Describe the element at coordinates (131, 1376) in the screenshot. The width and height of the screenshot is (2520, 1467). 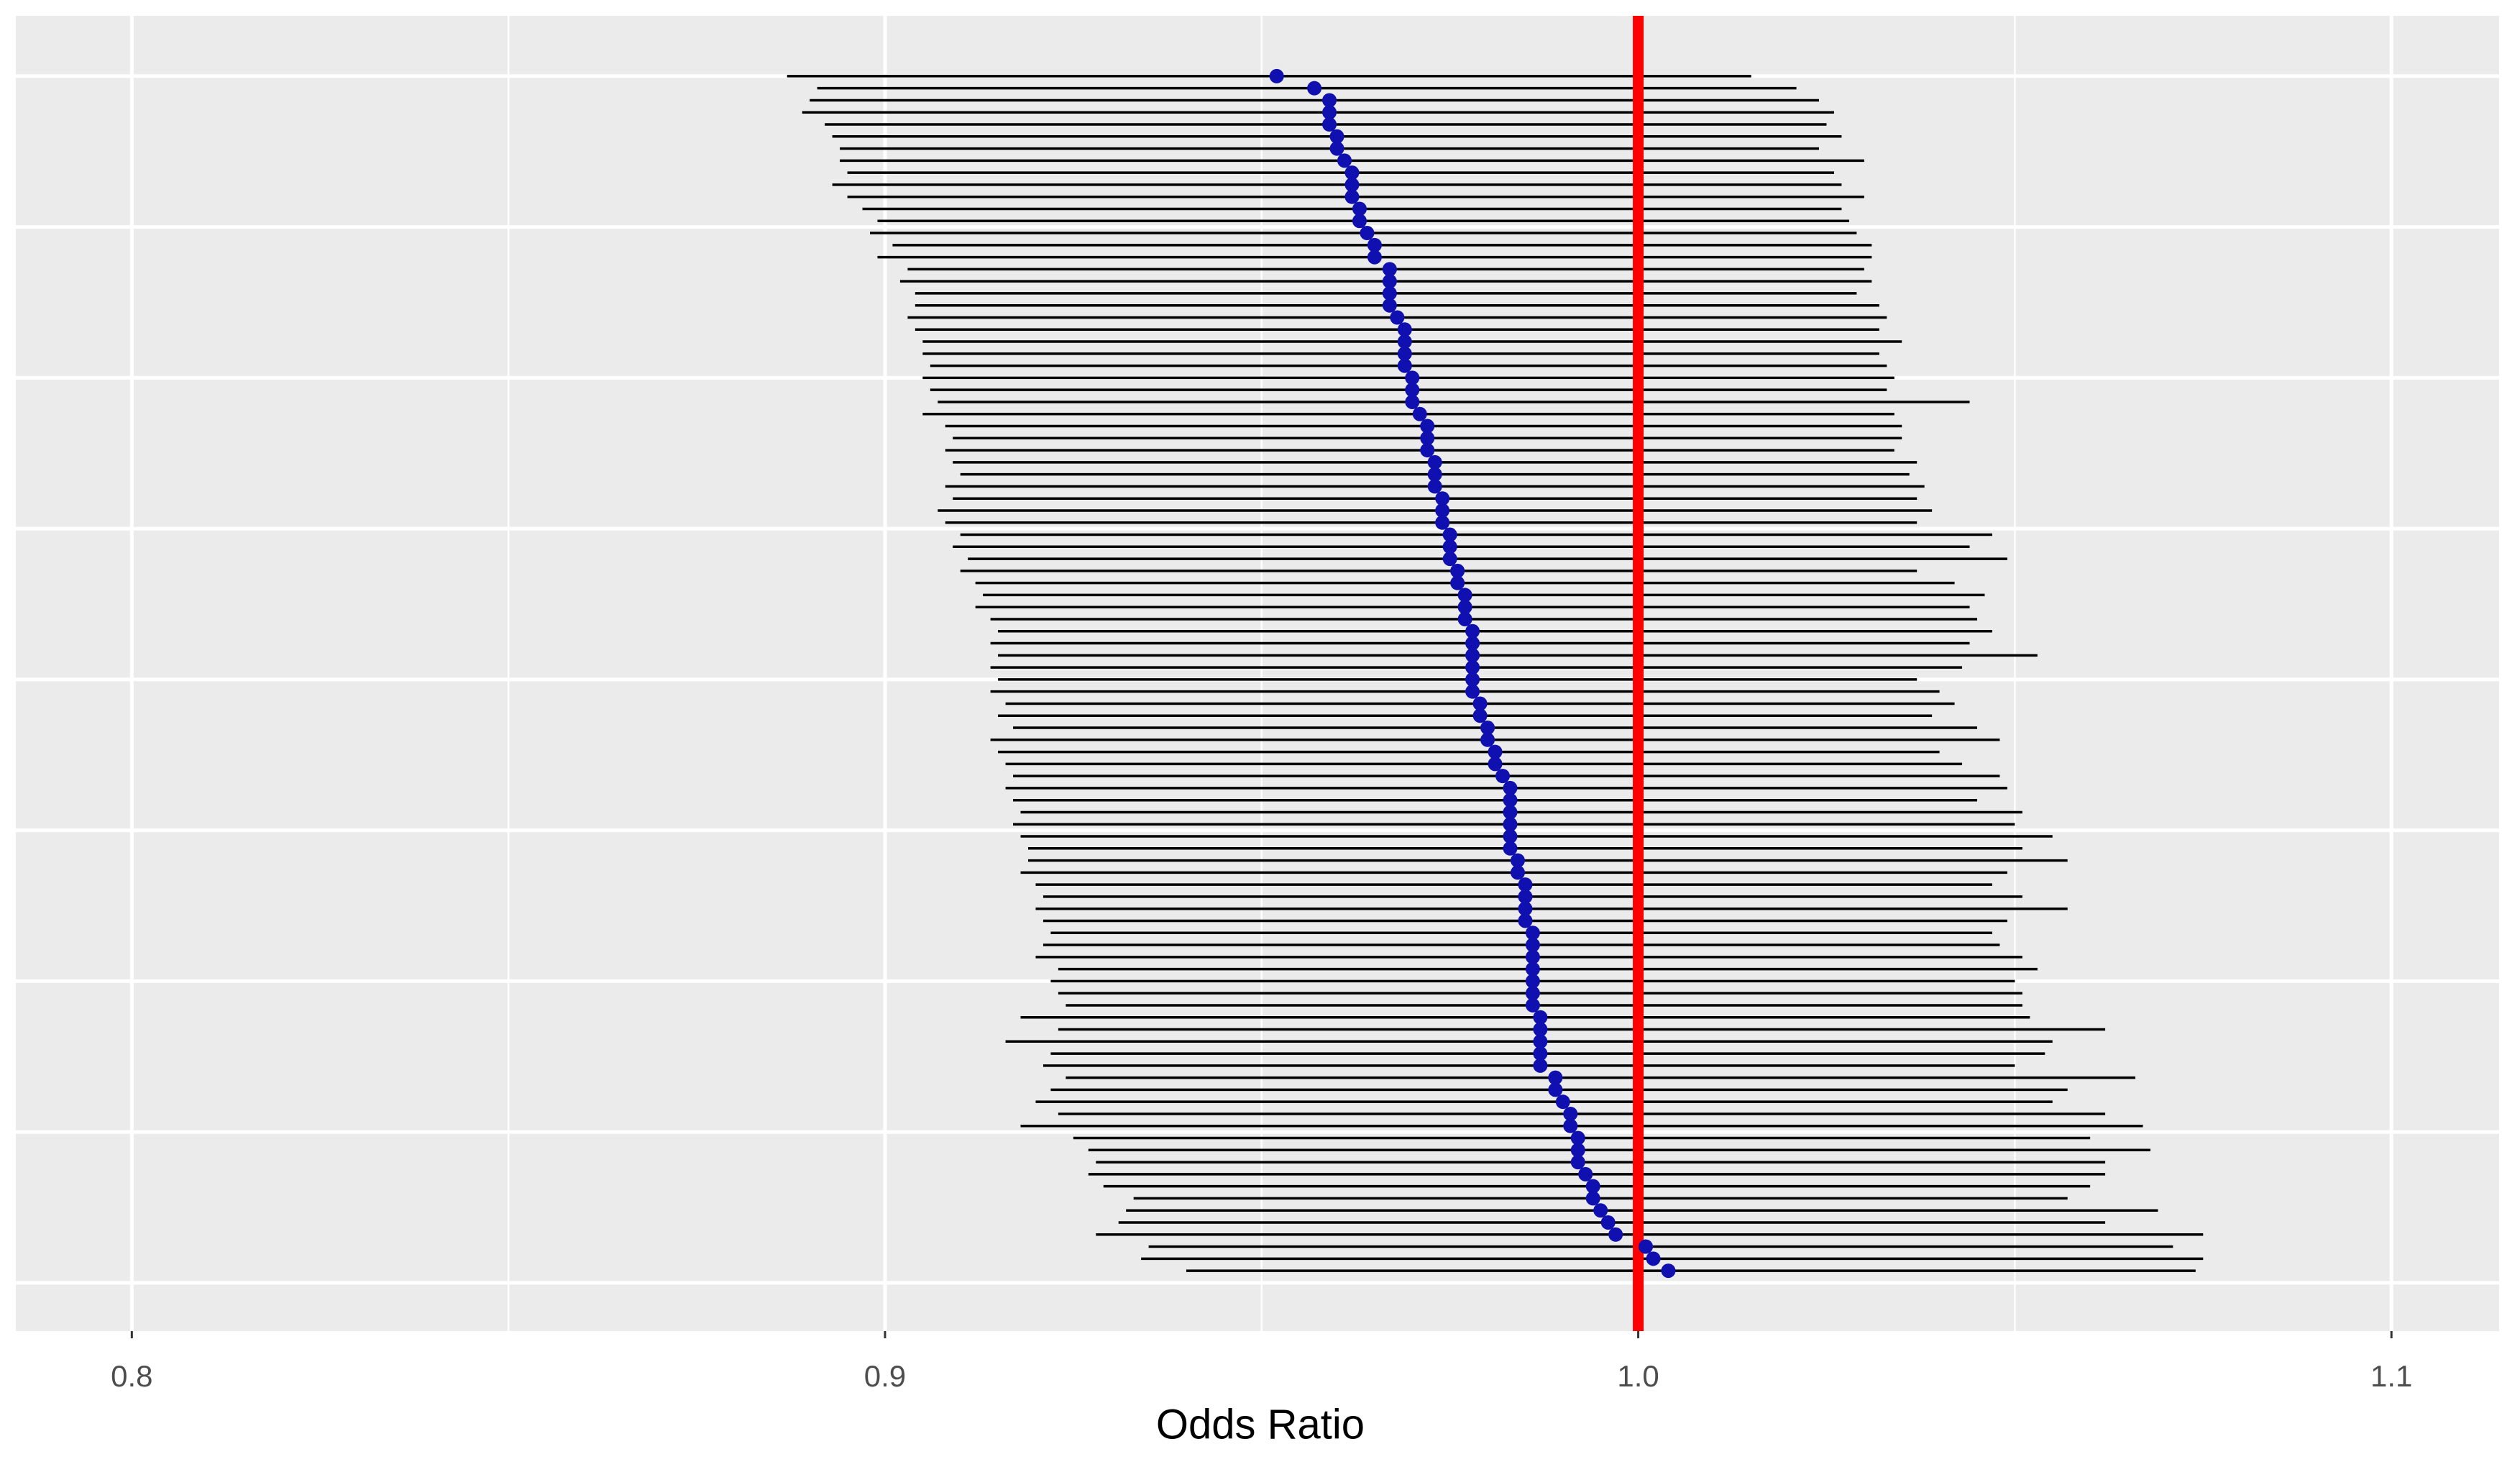
I see `x-tick-label: 0.8` at that location.